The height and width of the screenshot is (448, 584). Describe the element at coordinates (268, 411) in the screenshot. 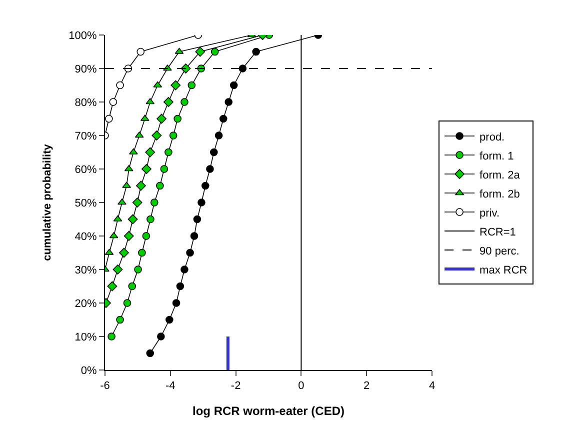

I see `x-axis-title: log RCR worm-eater (CED)` at that location.